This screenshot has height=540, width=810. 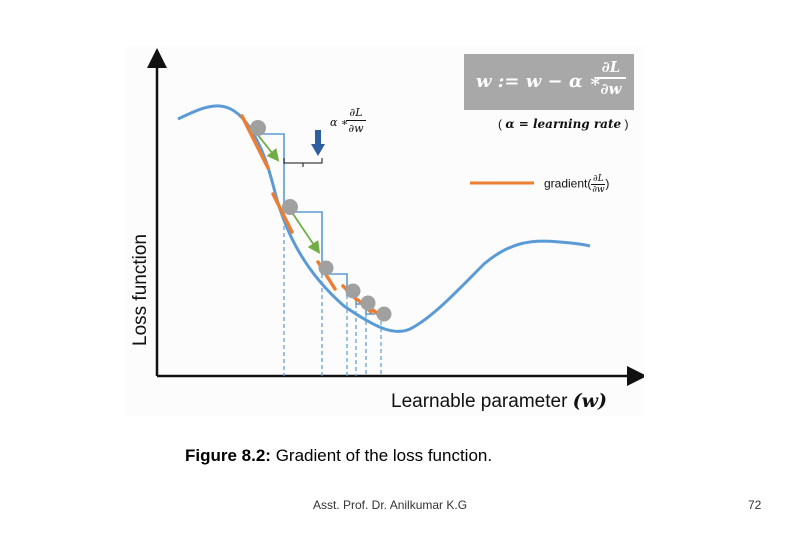 I want to click on lr-open-paren: (, so click(x=502, y=124).